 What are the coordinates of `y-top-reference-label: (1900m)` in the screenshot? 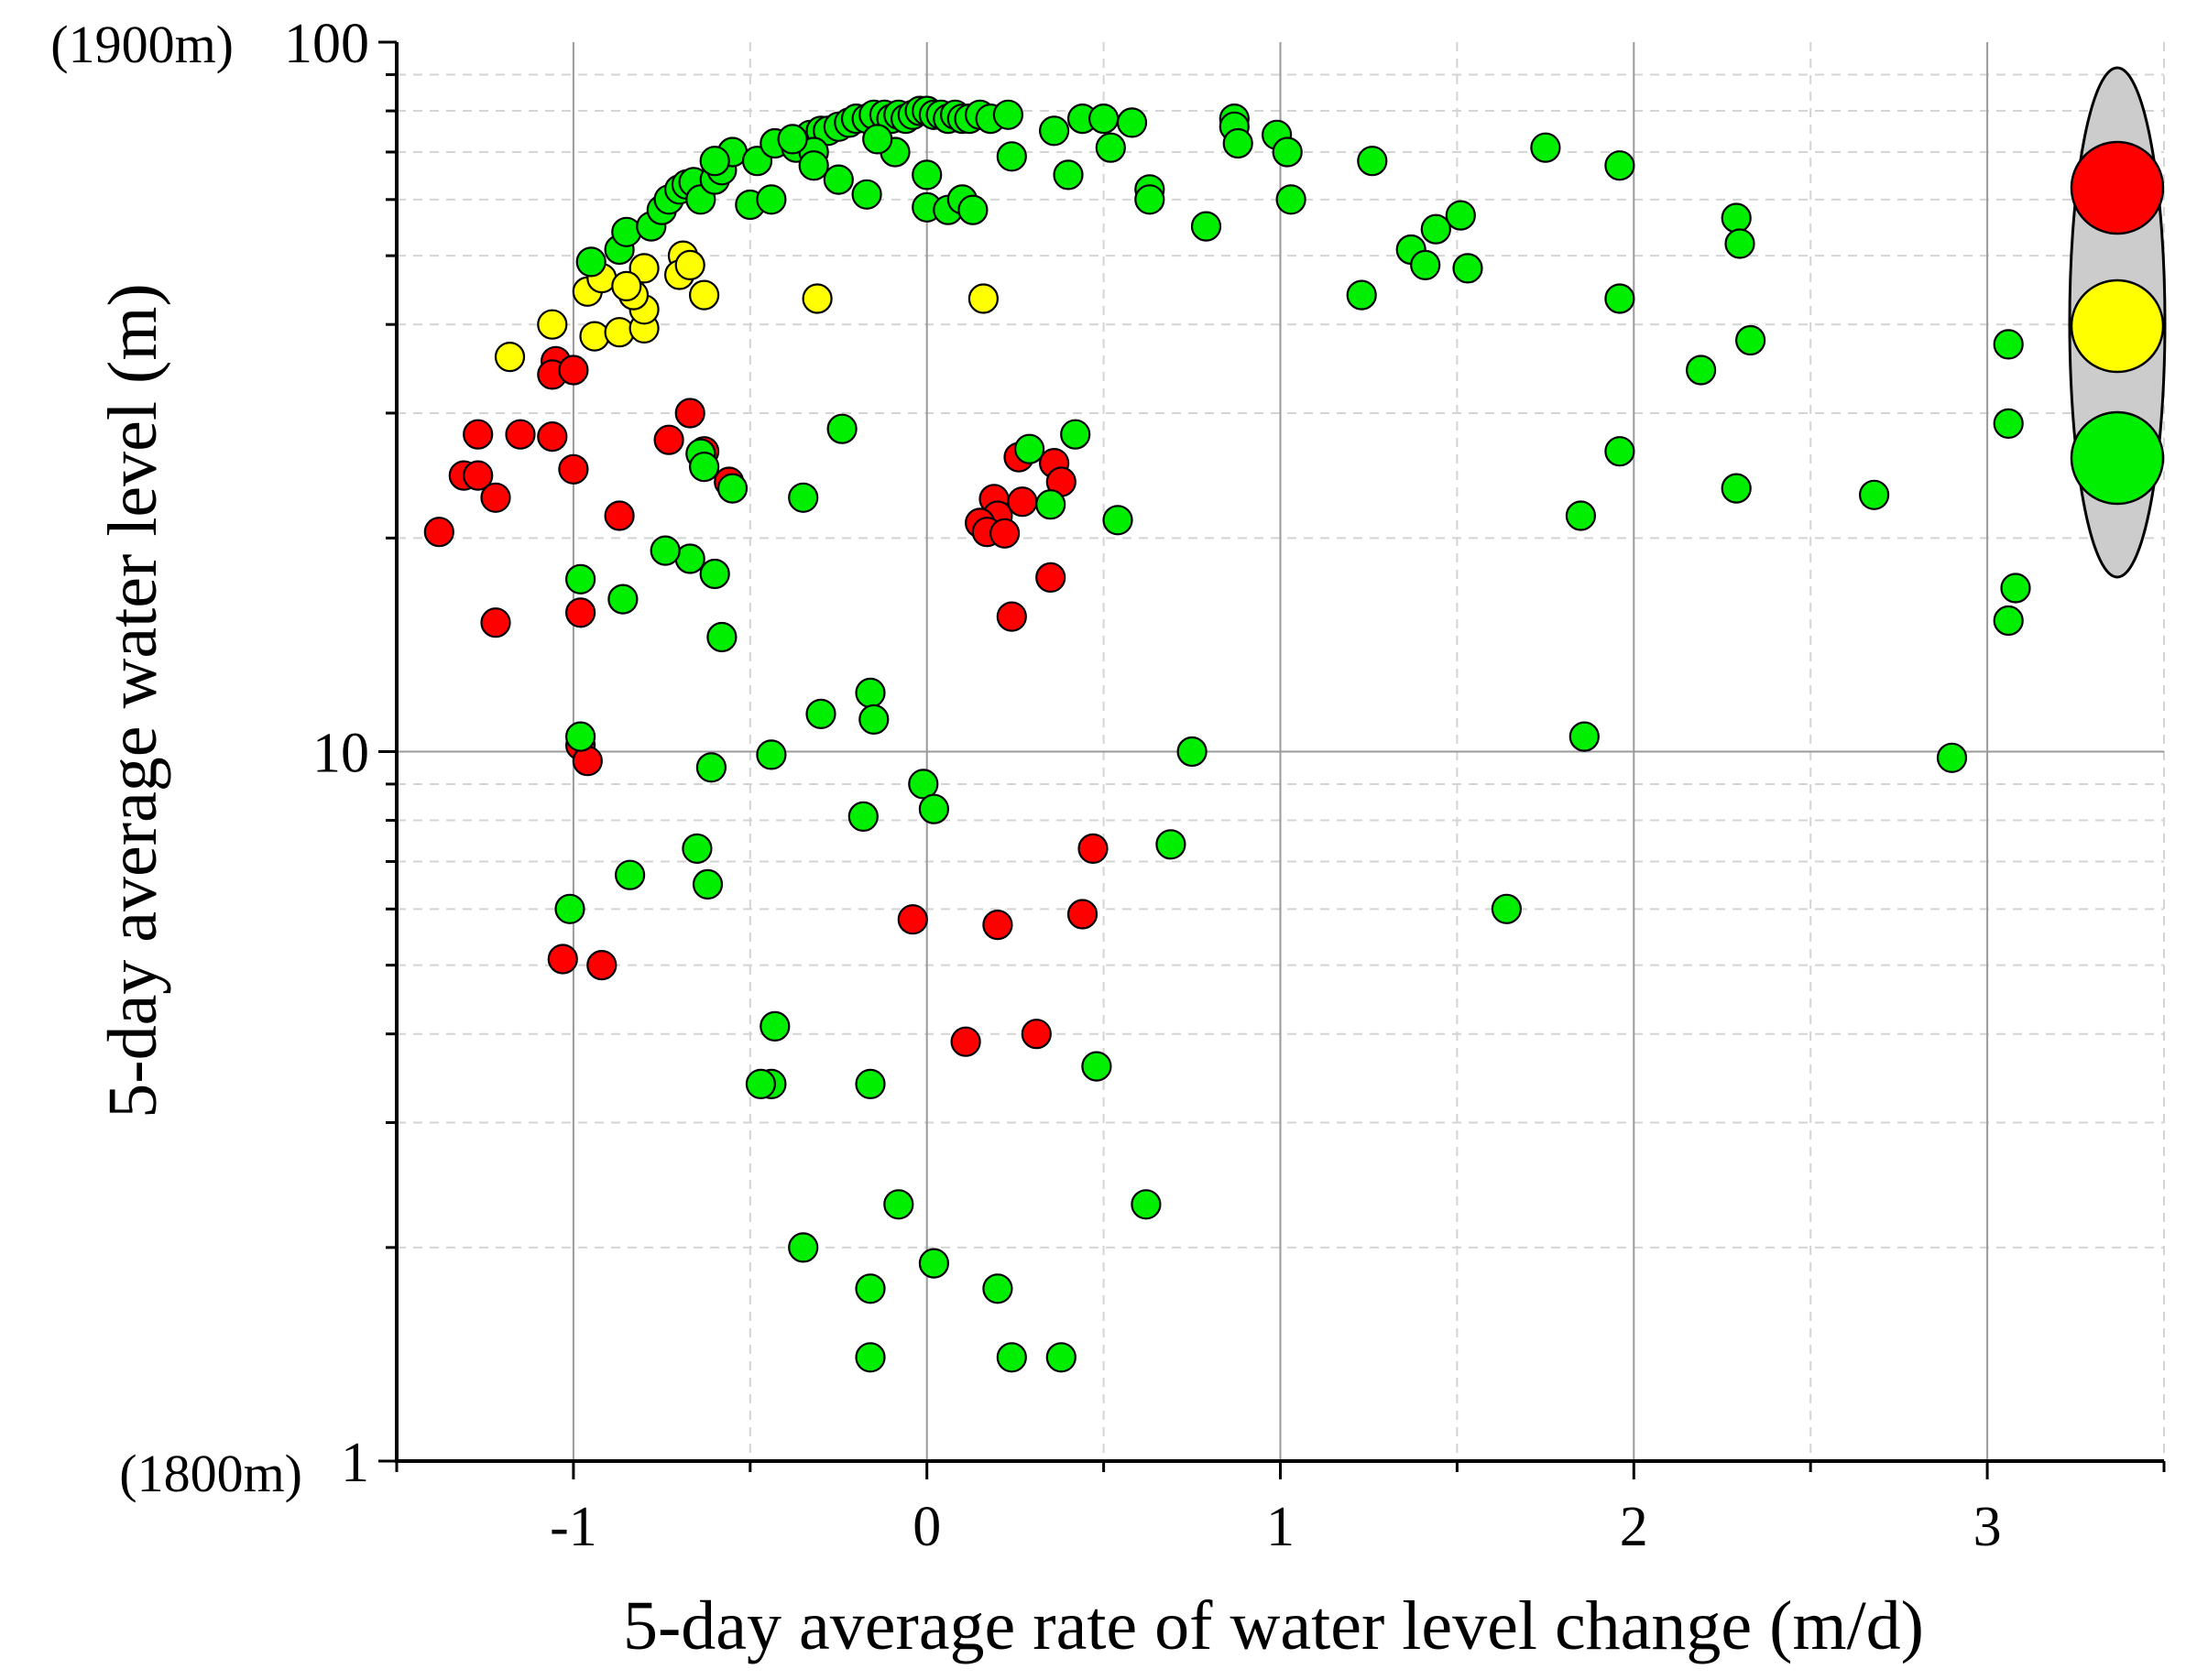 It's located at (142, 44).